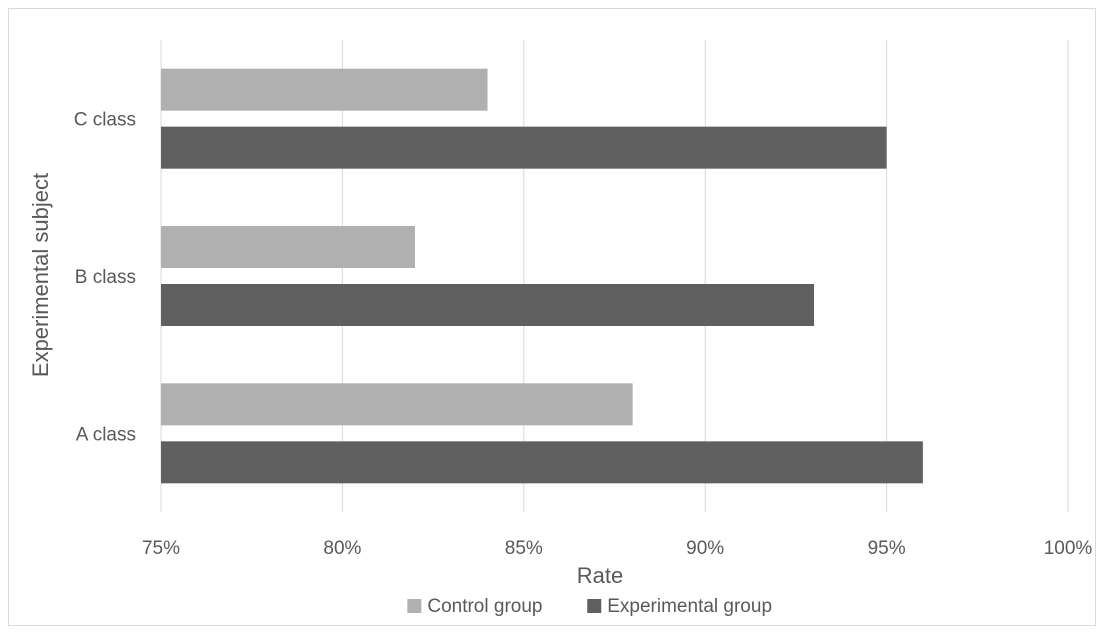 The height and width of the screenshot is (633, 1103). I want to click on x-tick-label: 90%, so click(705, 548).